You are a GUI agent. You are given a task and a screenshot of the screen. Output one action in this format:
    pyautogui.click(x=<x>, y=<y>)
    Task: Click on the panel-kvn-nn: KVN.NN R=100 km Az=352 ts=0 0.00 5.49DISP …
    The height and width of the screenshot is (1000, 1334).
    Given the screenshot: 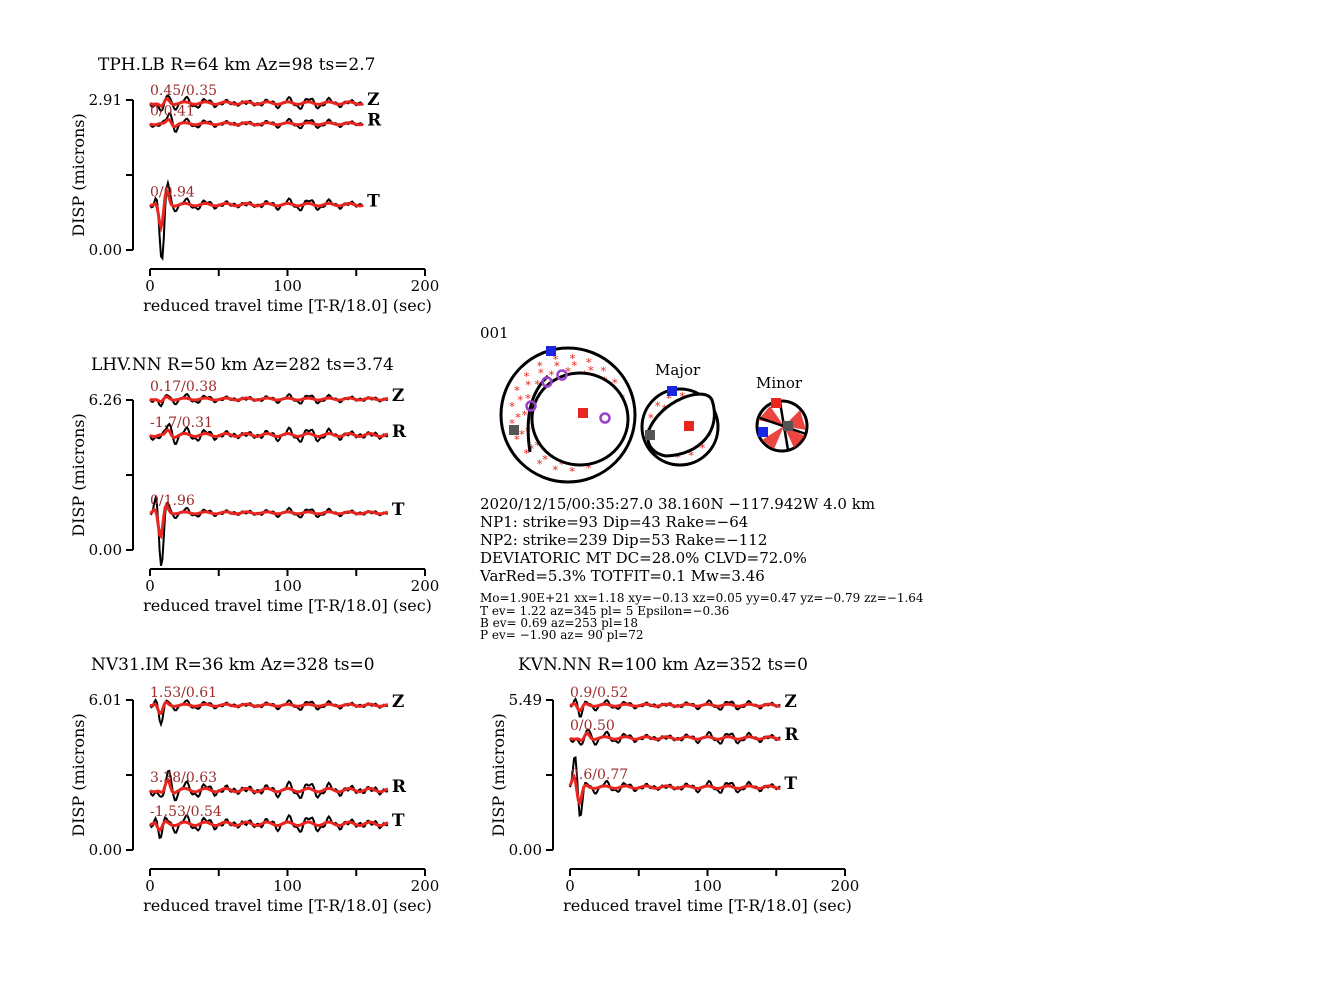 What is the action you would take?
    pyautogui.click(x=674, y=785)
    